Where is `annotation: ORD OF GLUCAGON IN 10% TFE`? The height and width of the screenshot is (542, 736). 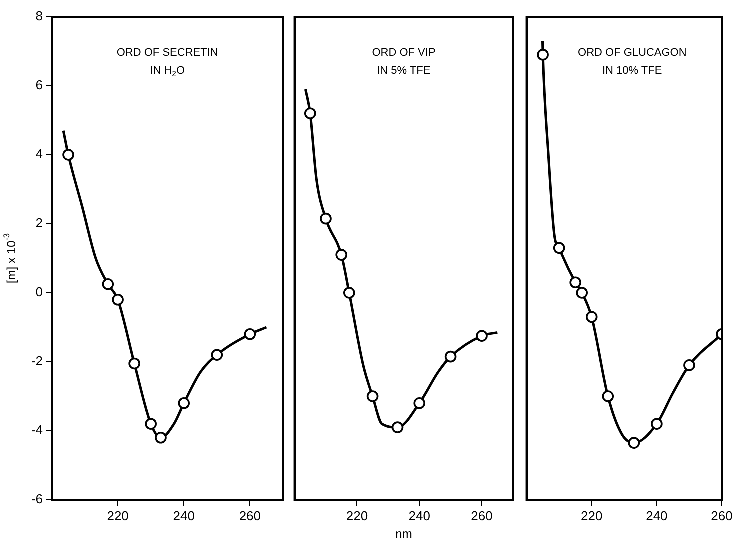
annotation: ORD OF GLUCAGON IN 10% TFE is located at coordinates (632, 62).